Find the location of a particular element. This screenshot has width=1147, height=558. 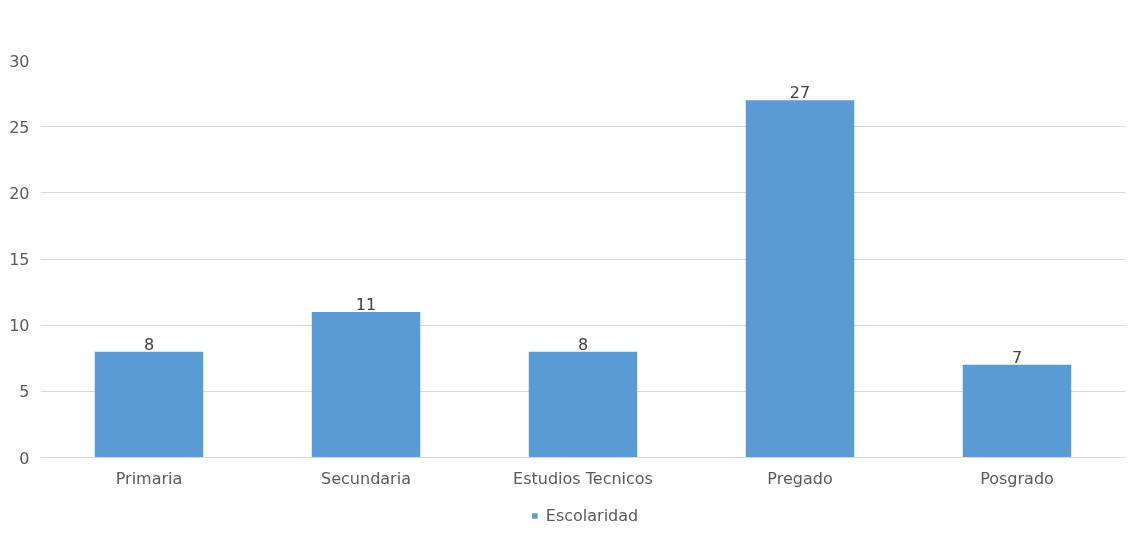

y-tick-label: 25 is located at coordinates (19, 127).